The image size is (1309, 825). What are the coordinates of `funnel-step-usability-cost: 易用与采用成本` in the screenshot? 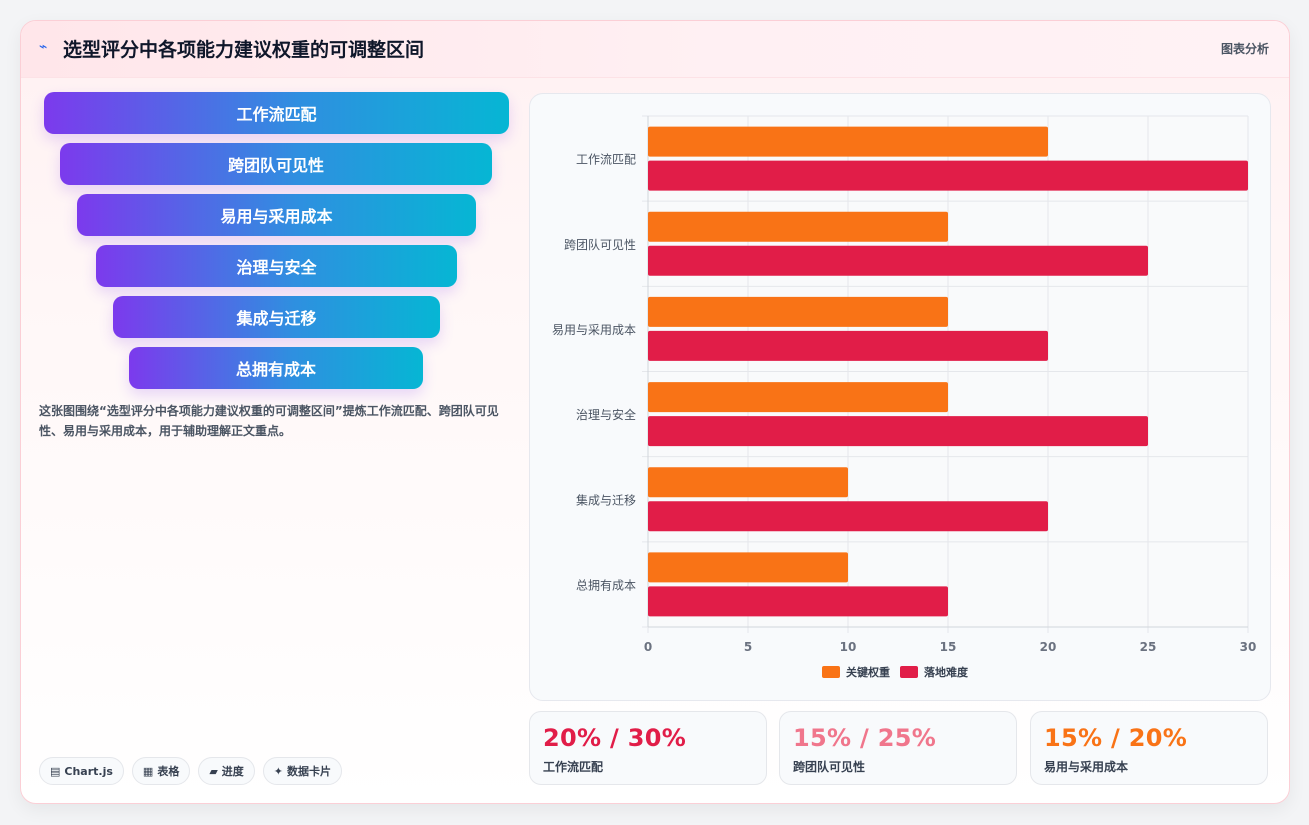 It's located at (276, 215).